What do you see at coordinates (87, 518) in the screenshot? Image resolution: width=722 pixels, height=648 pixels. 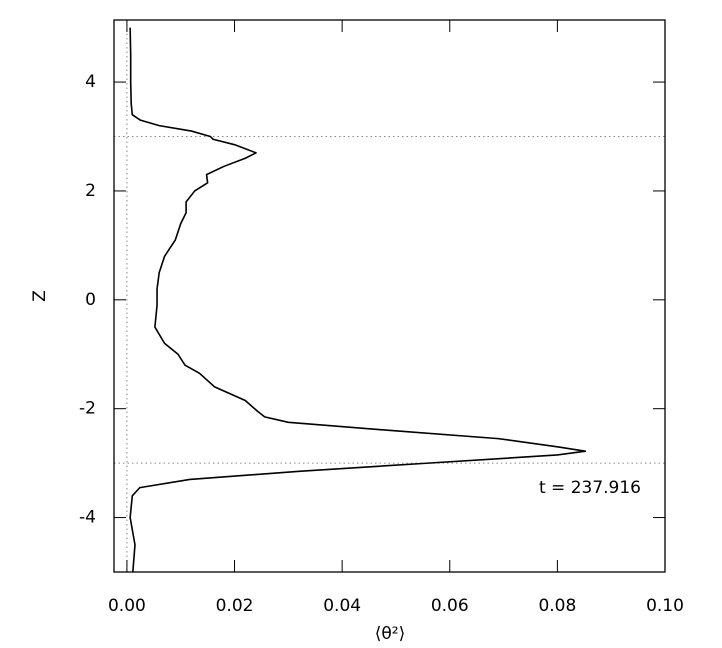 I see `y-tick-label: -4` at bounding box center [87, 518].